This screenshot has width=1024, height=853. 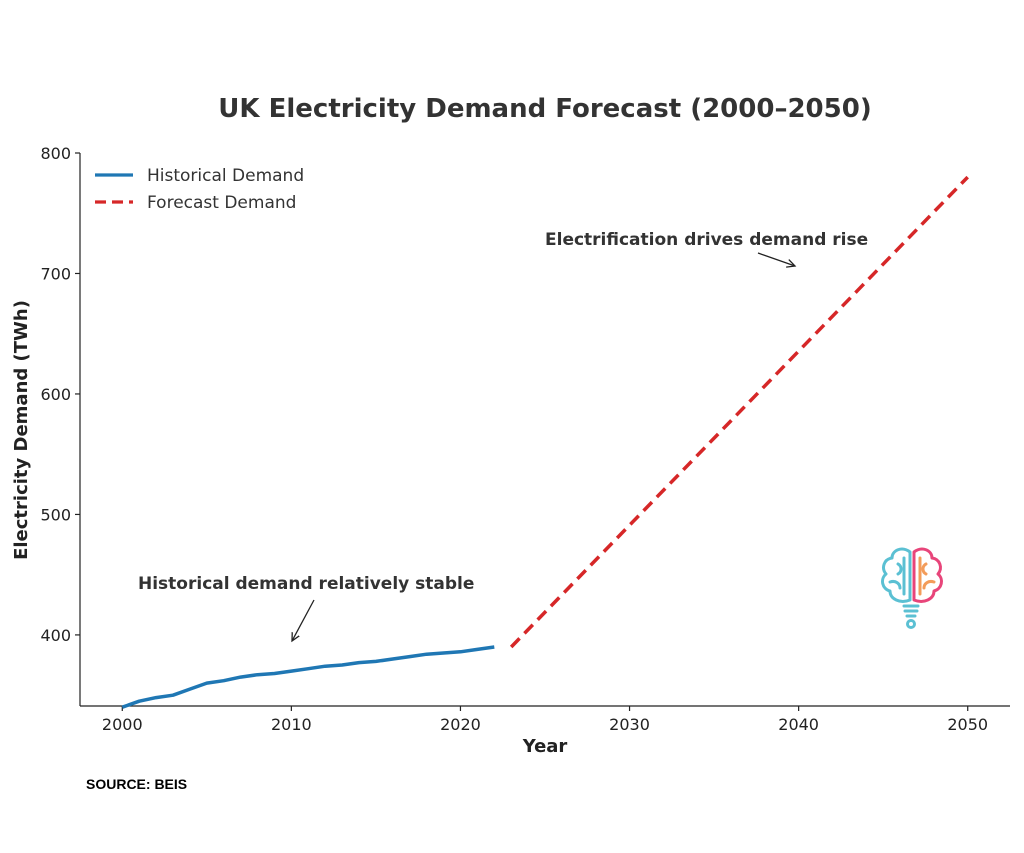 What do you see at coordinates (225, 176) in the screenshot?
I see `legend-label-historical: Historical Demand` at bounding box center [225, 176].